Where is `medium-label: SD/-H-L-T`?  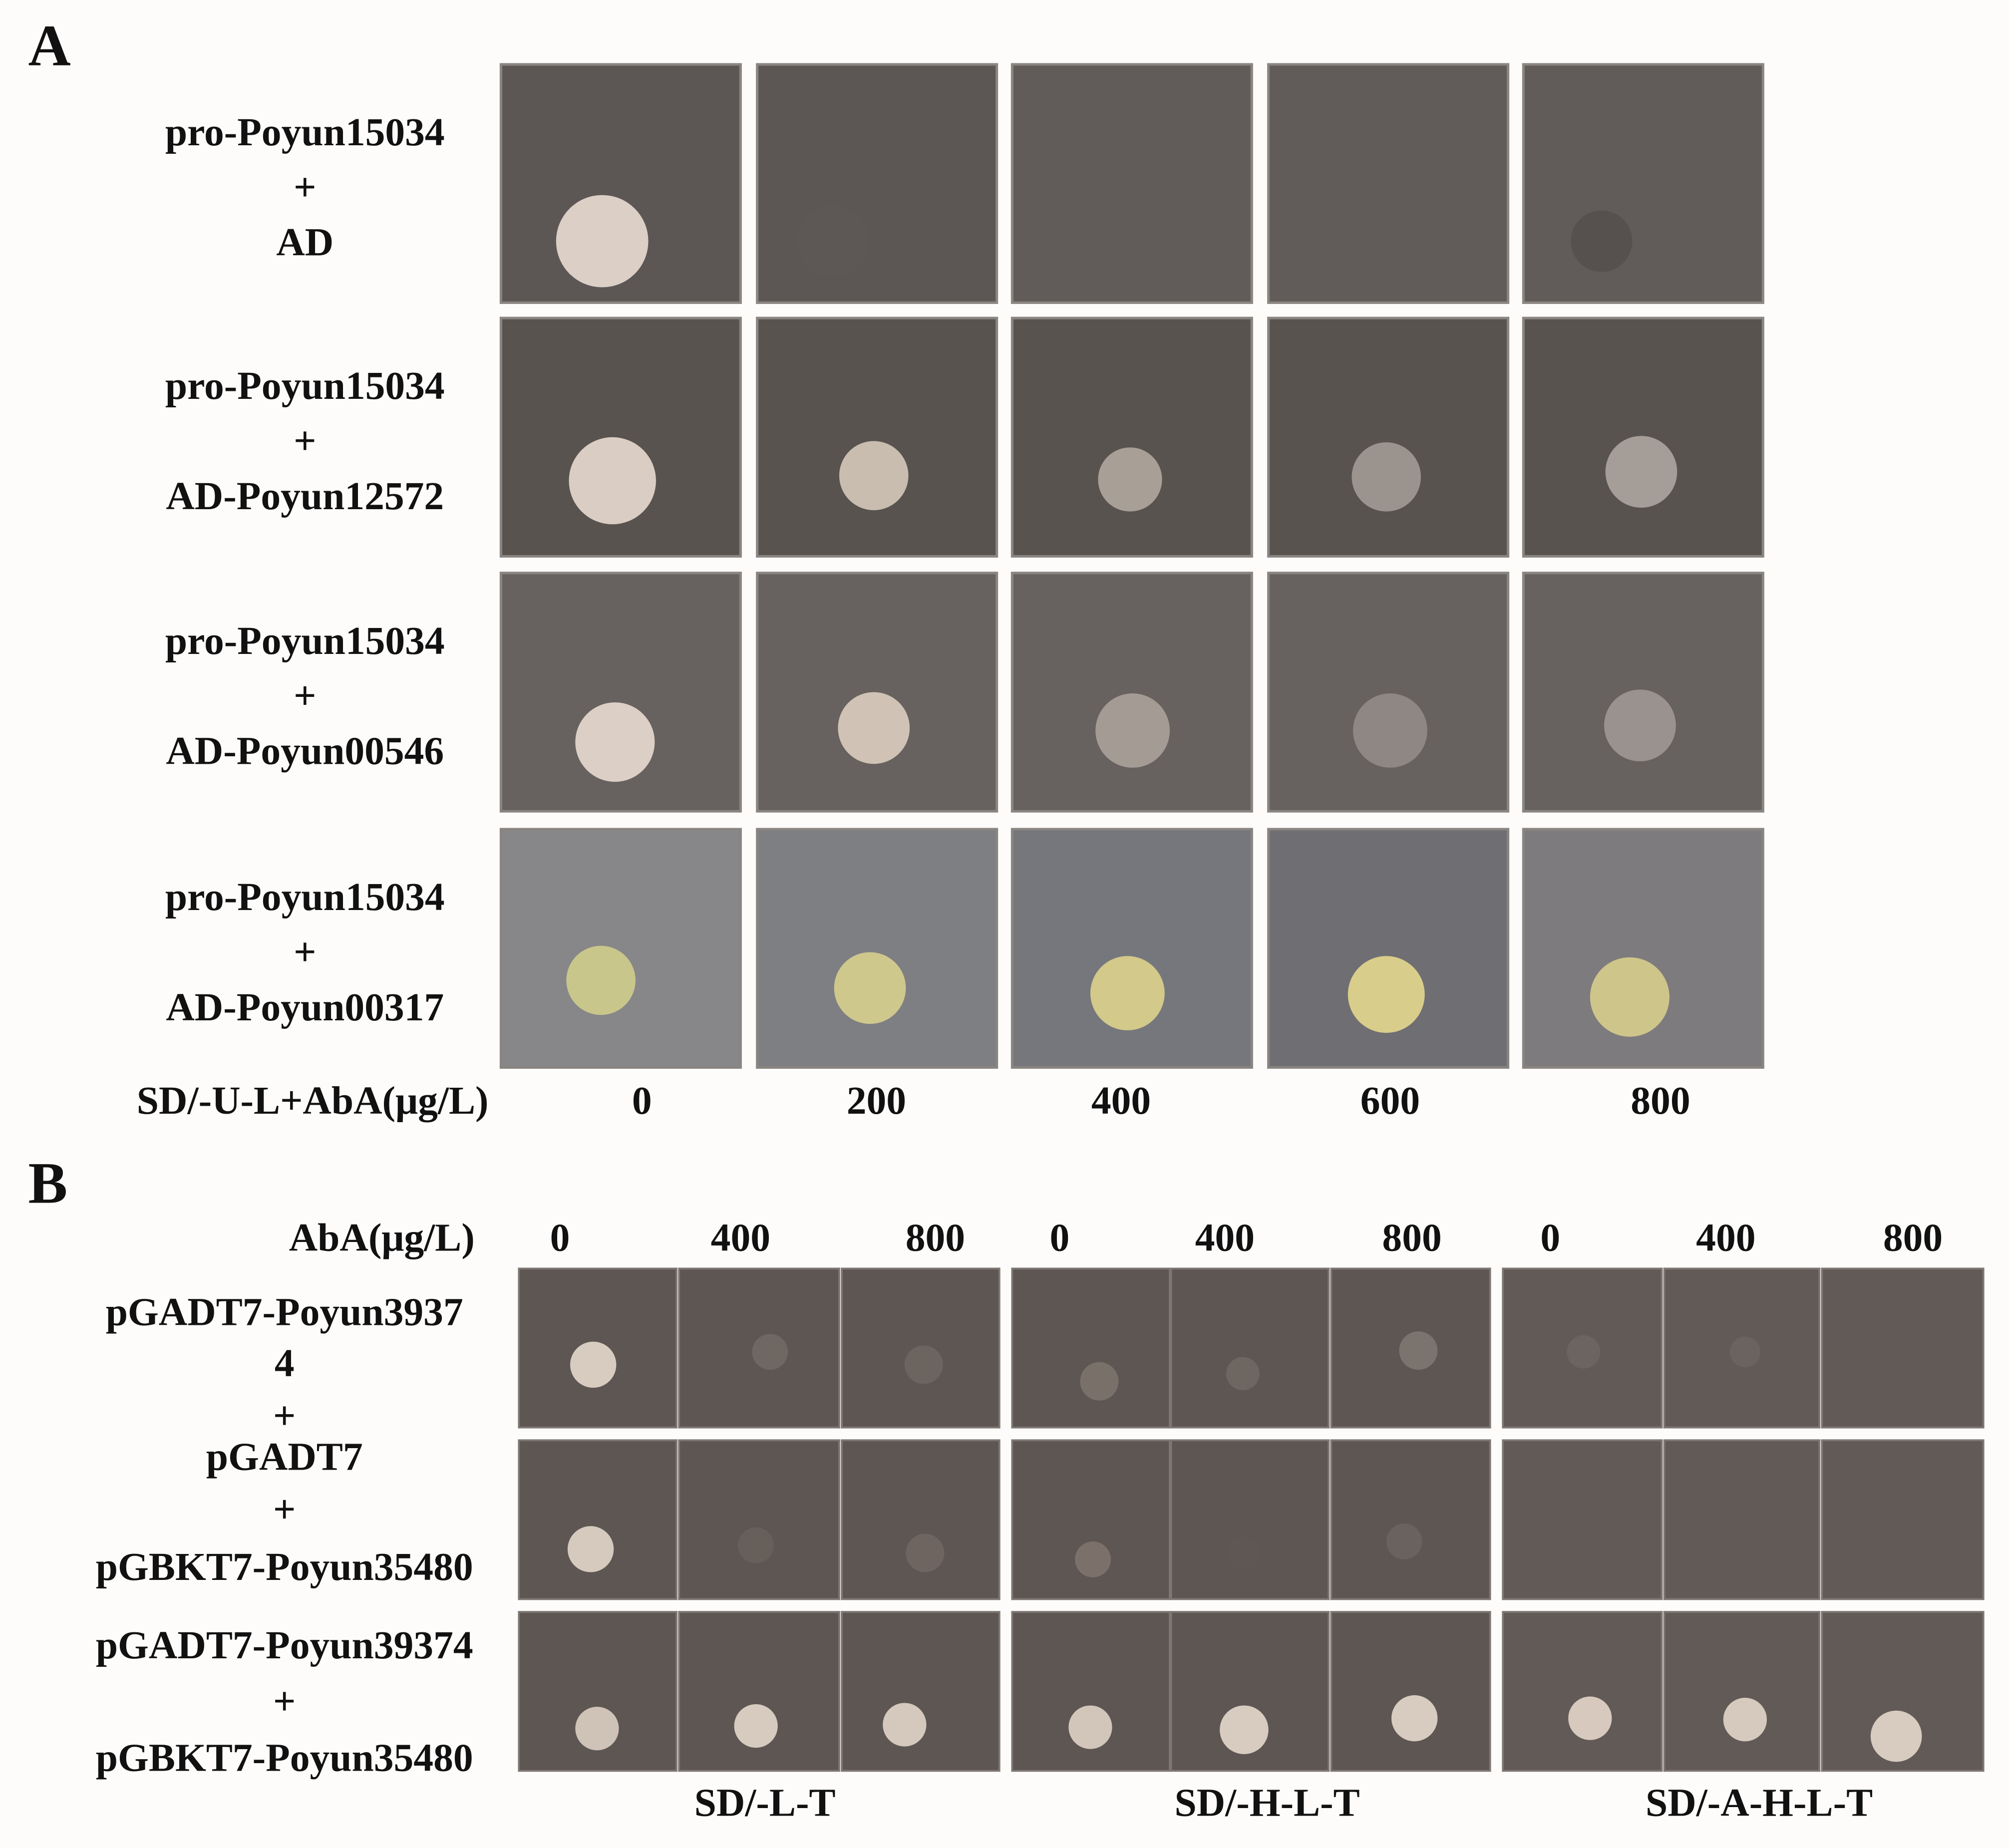 medium-label: SD/-H-L-T is located at coordinates (1266, 1803).